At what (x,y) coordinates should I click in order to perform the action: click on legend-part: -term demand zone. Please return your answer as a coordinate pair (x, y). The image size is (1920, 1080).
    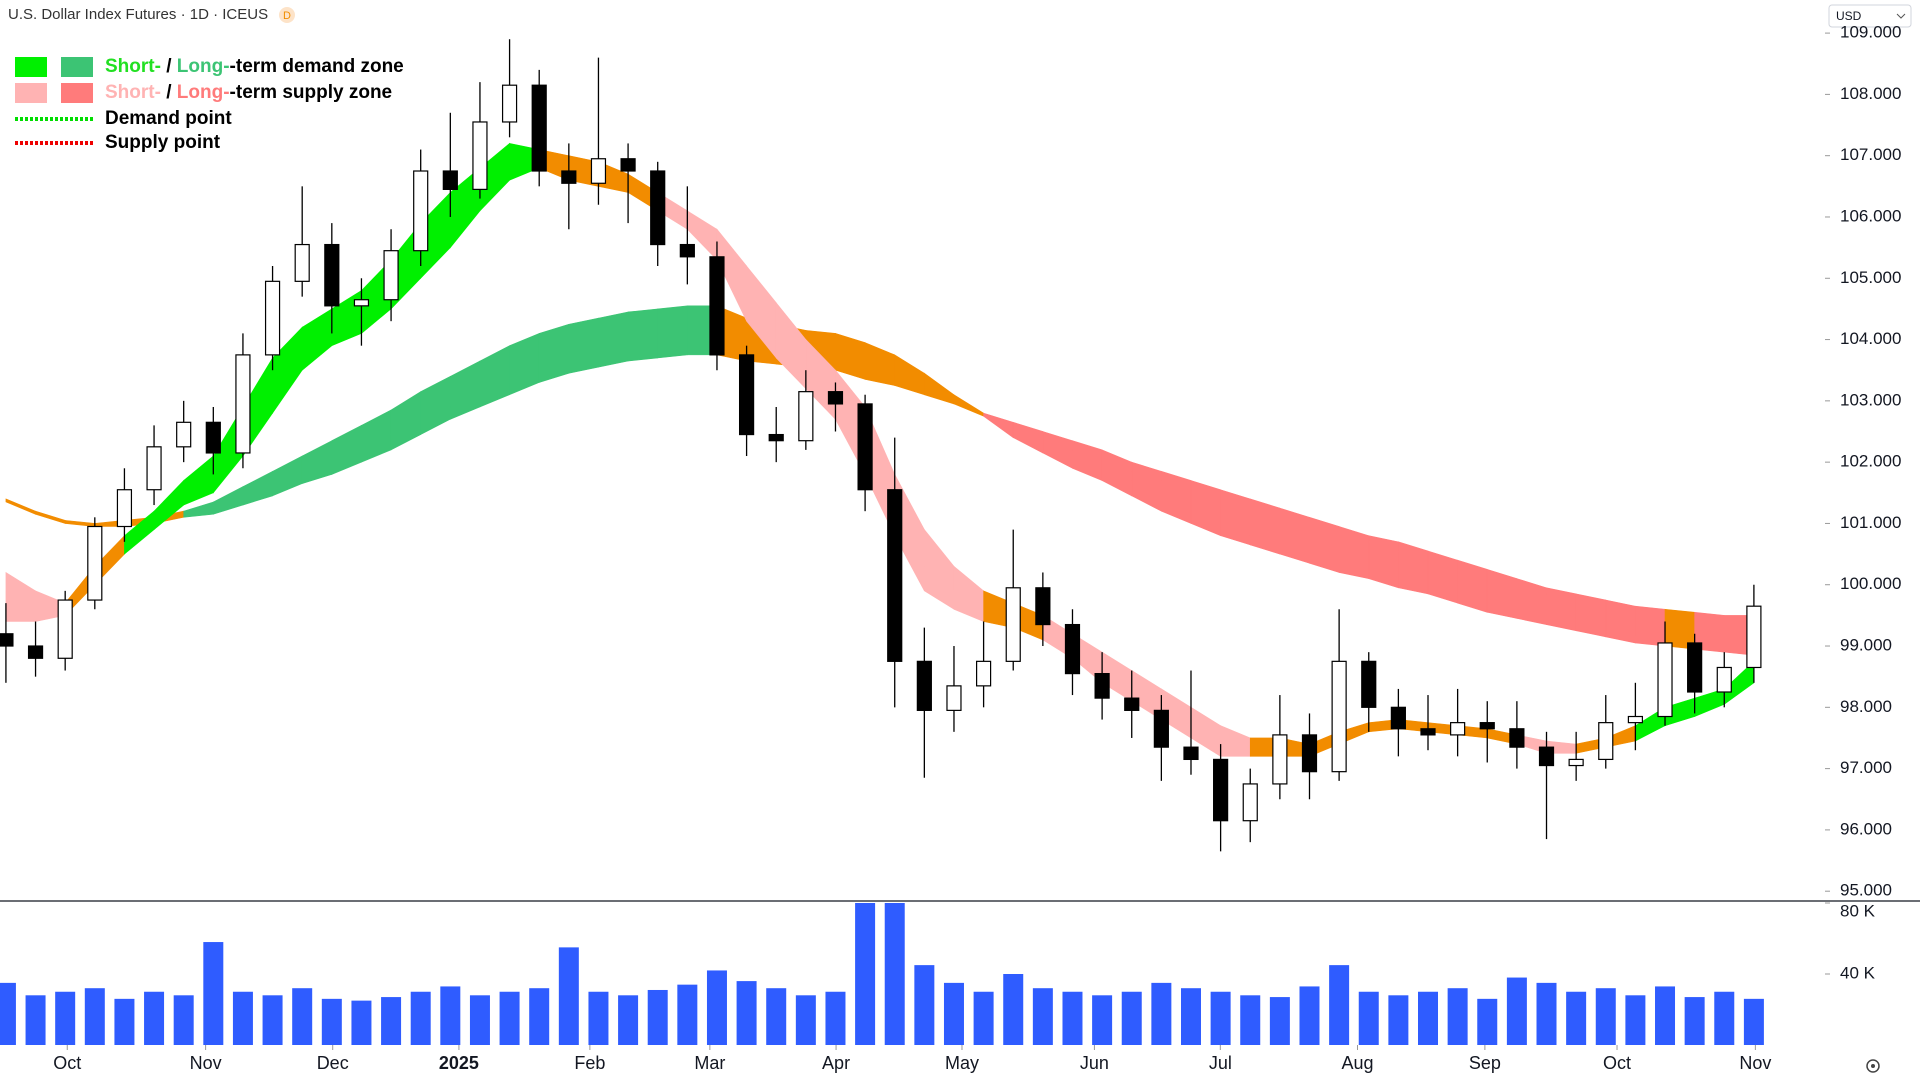
    Looking at the image, I should click on (317, 66).